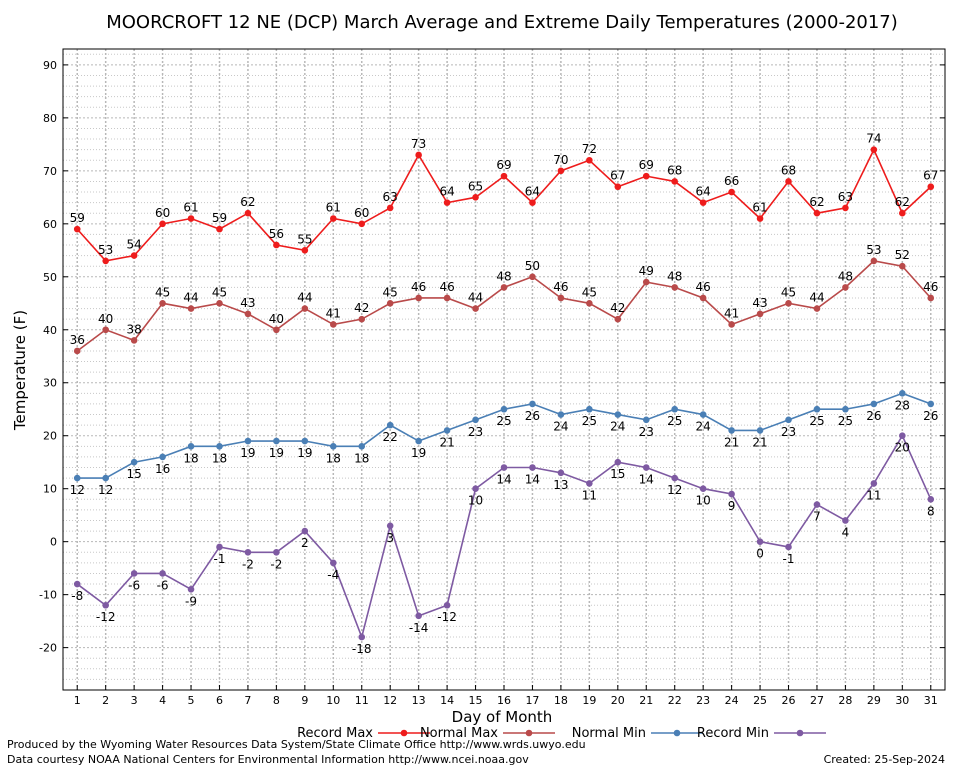  I want to click on record-max-data-label: 54, so click(133, 245).